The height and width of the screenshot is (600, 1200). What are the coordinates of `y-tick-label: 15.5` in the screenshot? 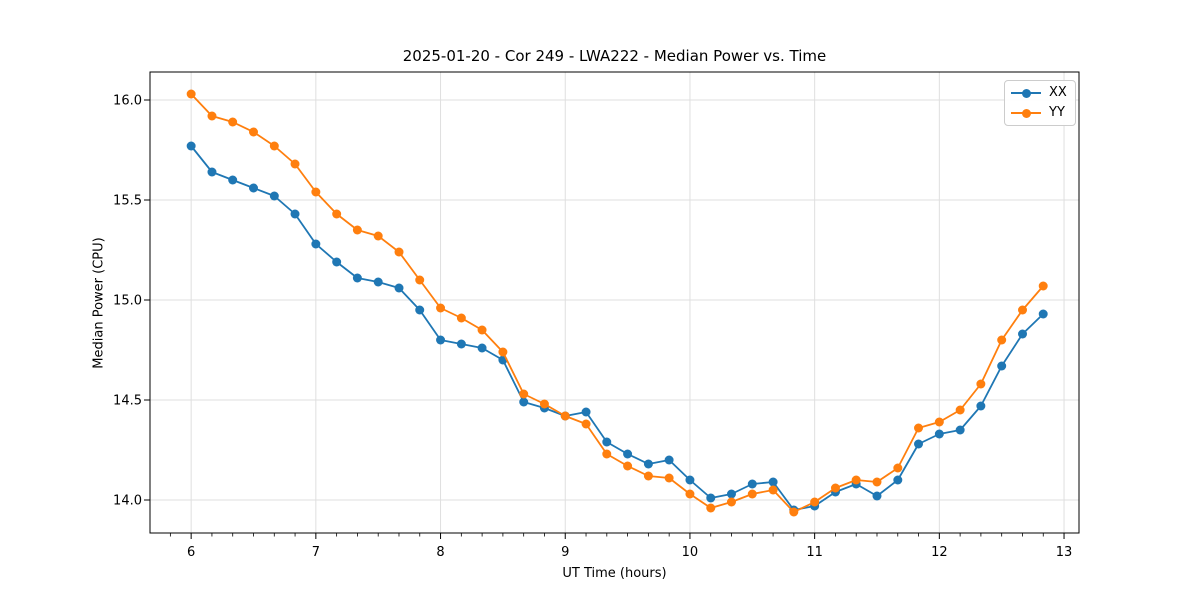 It's located at (127, 201).